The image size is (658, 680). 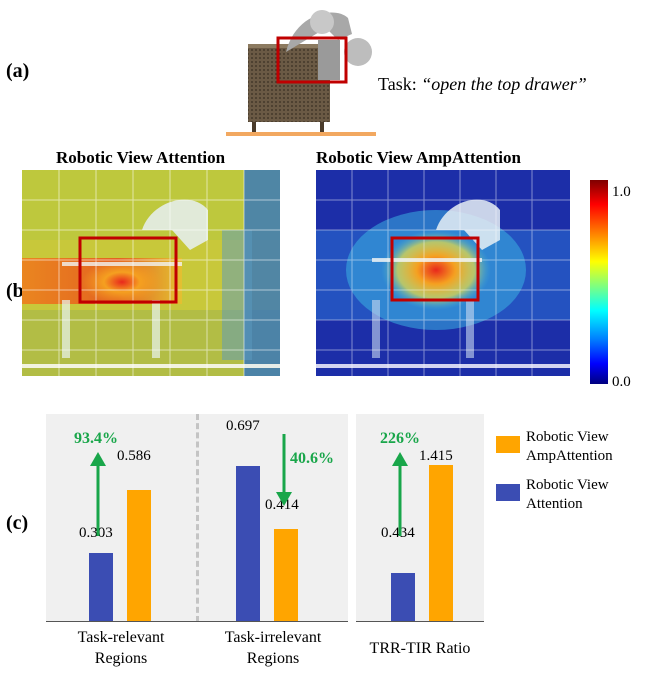 What do you see at coordinates (436, 456) in the screenshot?
I see `value-label: 1.415` at bounding box center [436, 456].